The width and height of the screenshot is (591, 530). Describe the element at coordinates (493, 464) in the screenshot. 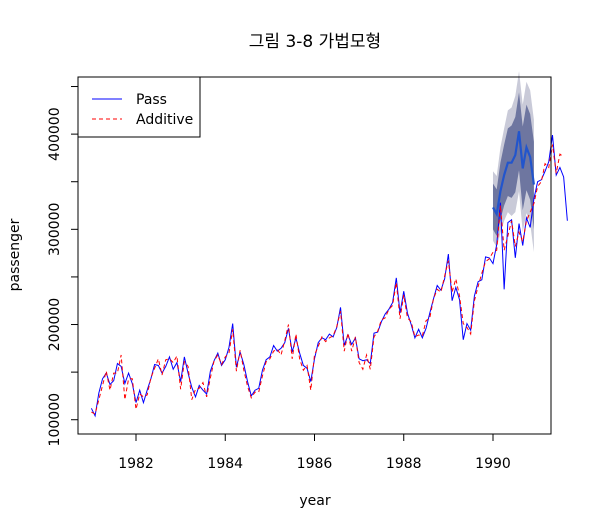

I see `x-tick-label: 1990` at that location.